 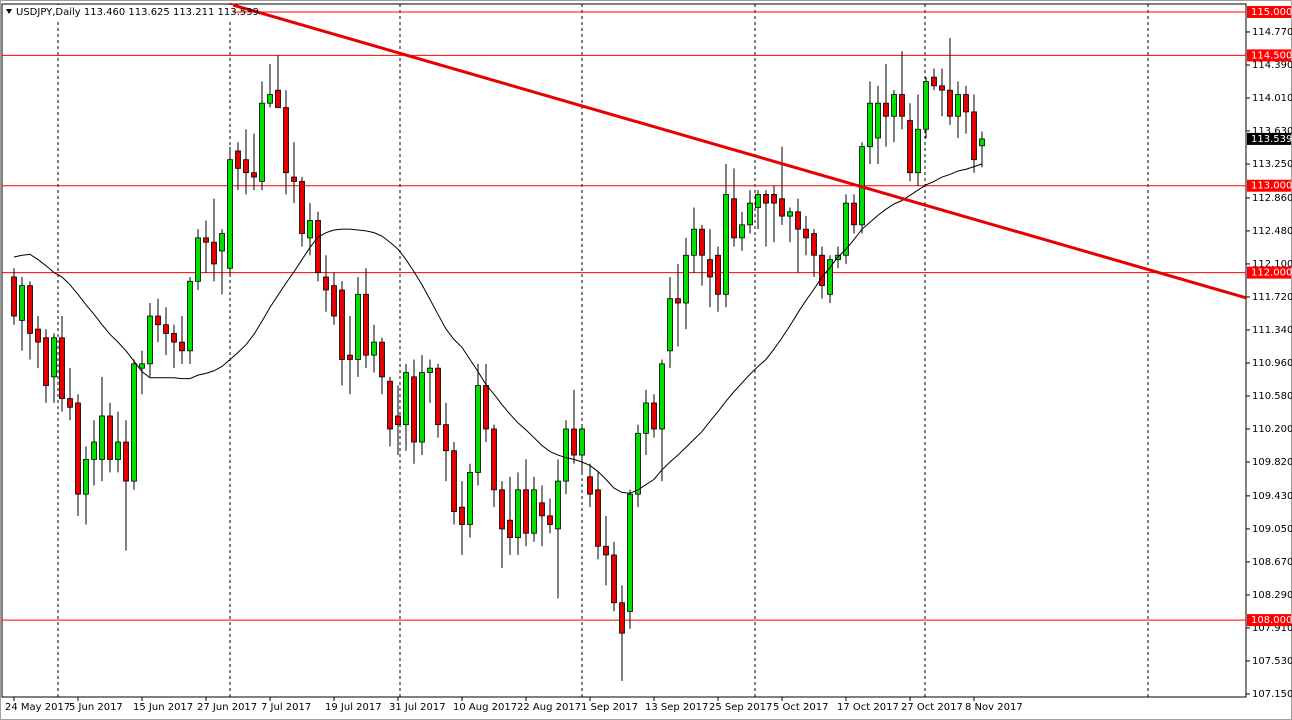 What do you see at coordinates (1271, 12) in the screenshot?
I see `level-label: 115.000` at bounding box center [1271, 12].